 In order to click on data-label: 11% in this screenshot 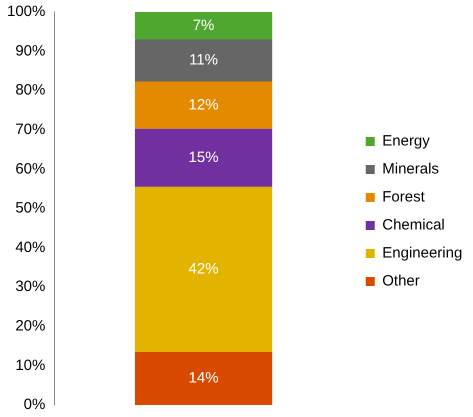, I will do `click(203, 60)`.